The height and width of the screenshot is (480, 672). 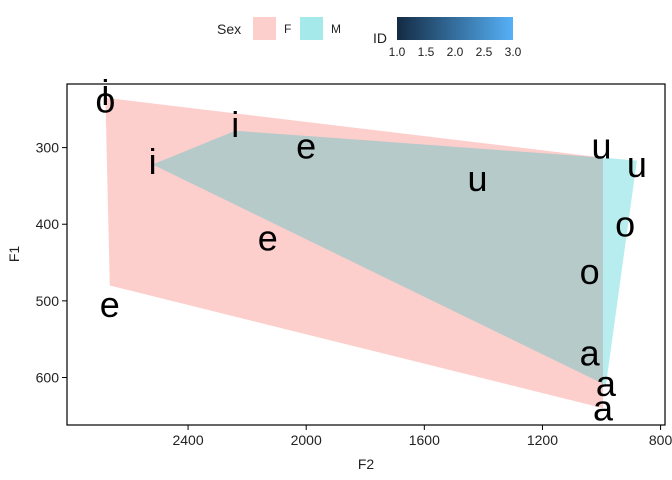 What do you see at coordinates (542, 440) in the screenshot?
I see `x-tick-label: 1200` at bounding box center [542, 440].